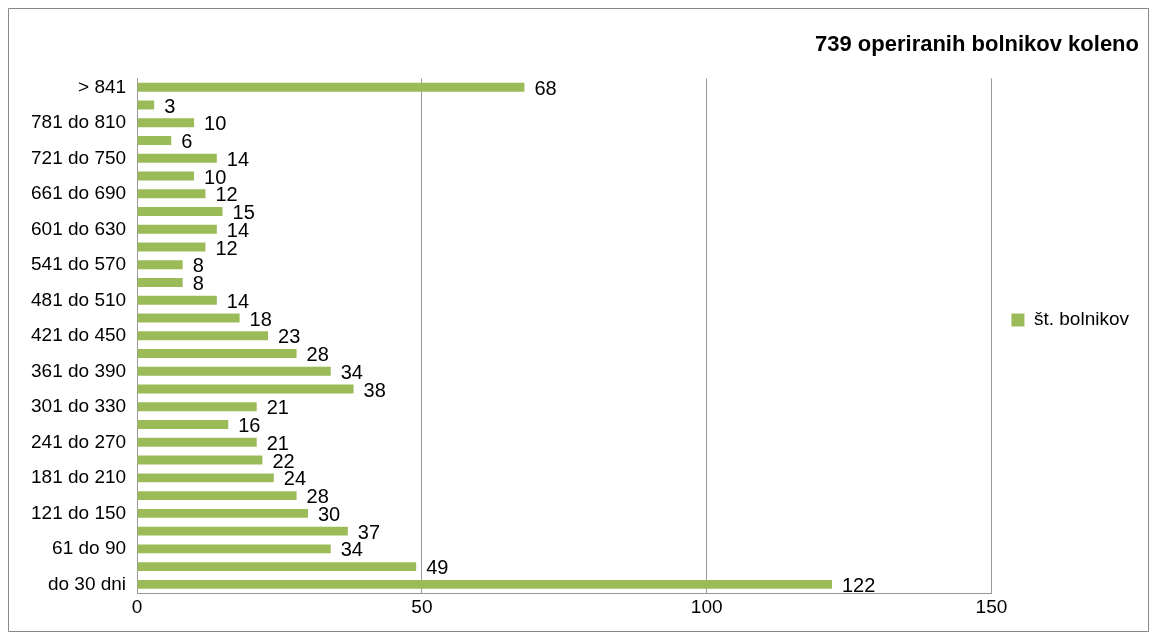 Image resolution: width=1157 pixels, height=640 pixels. Describe the element at coordinates (79, 157) in the screenshot. I see `y-tick-label: 721 do 750` at that location.